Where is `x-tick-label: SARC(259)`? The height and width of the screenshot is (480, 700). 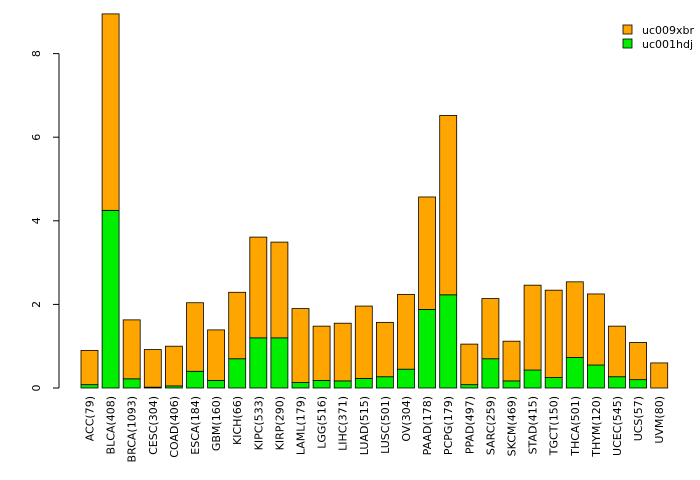 x-tick-label: SARC(259) is located at coordinates (490, 425).